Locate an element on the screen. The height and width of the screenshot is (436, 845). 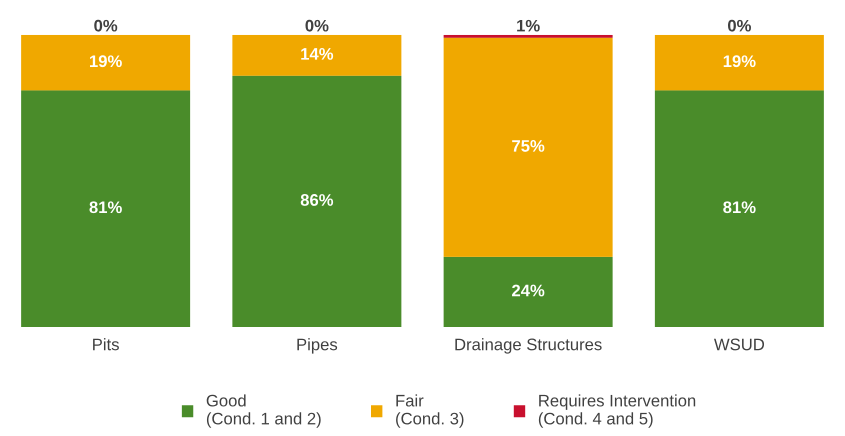
data-label: 1% is located at coordinates (528, 26).